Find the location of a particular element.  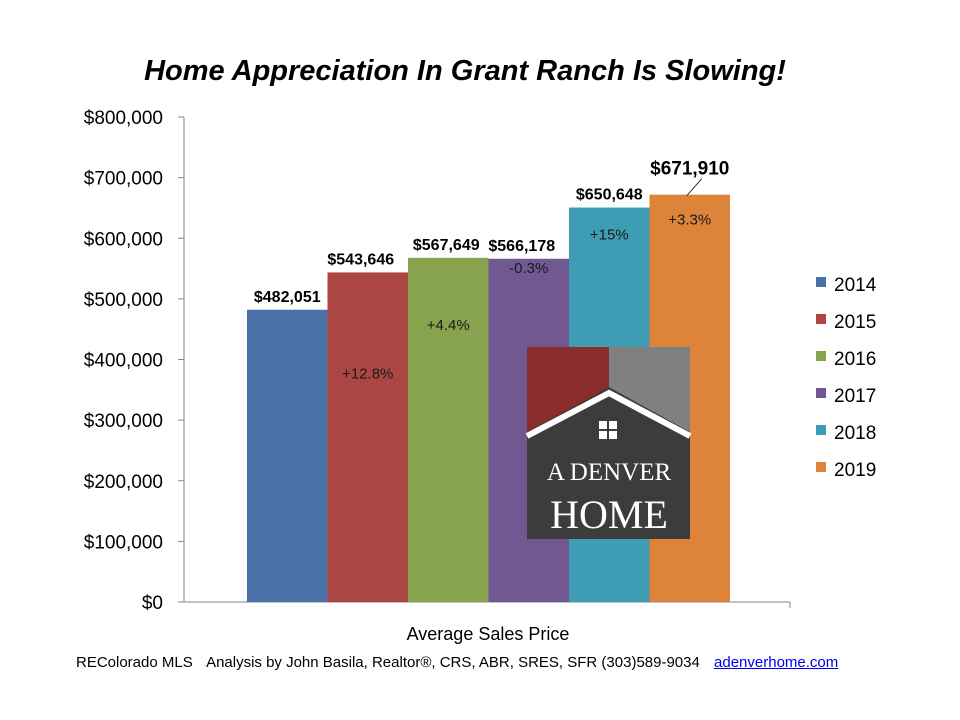

change-label-2015: +12.8% is located at coordinates (367, 373).